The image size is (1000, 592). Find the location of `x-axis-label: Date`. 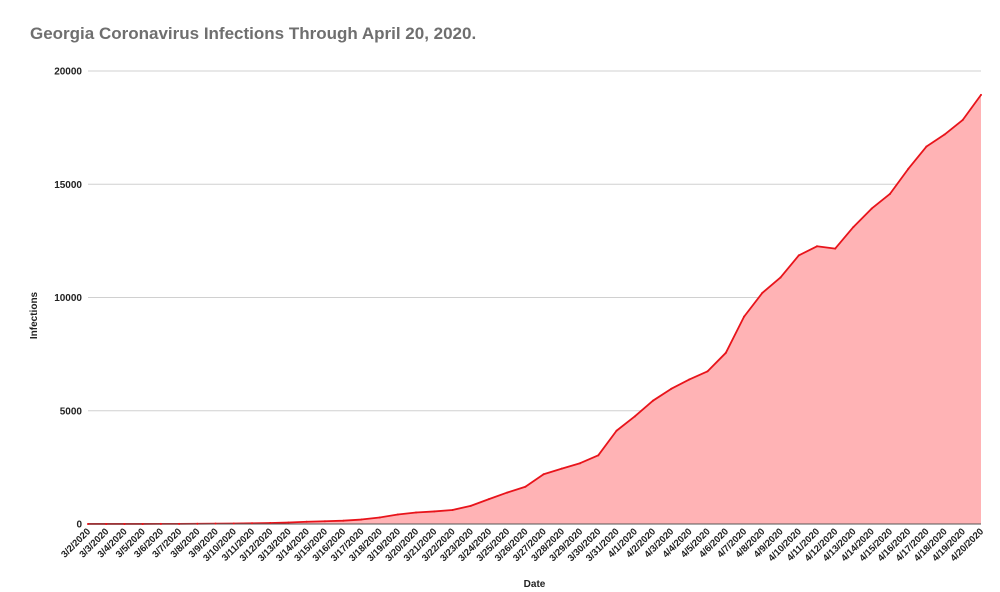

x-axis-label: Date is located at coordinates (535, 584).